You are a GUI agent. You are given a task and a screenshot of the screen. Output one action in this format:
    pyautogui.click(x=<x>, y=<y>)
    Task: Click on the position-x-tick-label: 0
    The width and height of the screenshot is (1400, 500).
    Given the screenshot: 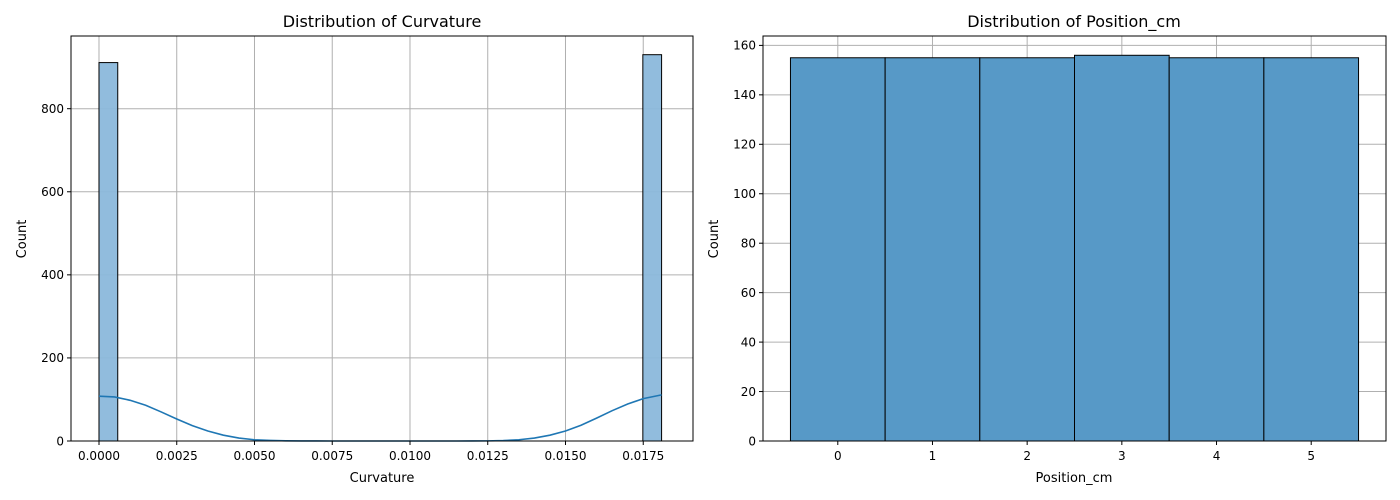 What is the action you would take?
    pyautogui.click(x=838, y=456)
    